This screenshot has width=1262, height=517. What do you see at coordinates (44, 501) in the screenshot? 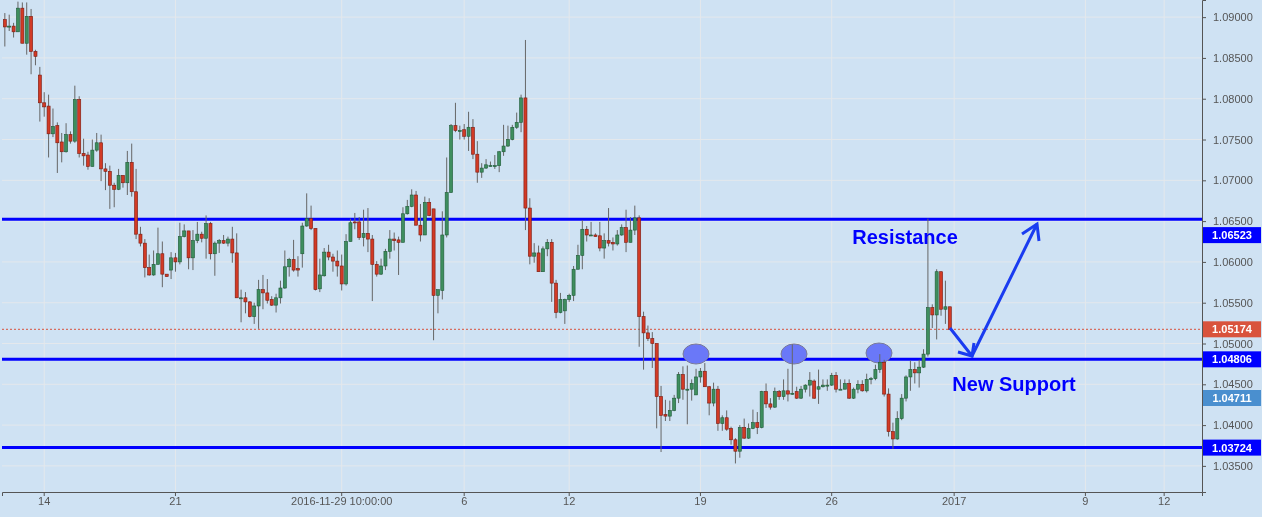
I see `x-tick-label: 14` at bounding box center [44, 501].